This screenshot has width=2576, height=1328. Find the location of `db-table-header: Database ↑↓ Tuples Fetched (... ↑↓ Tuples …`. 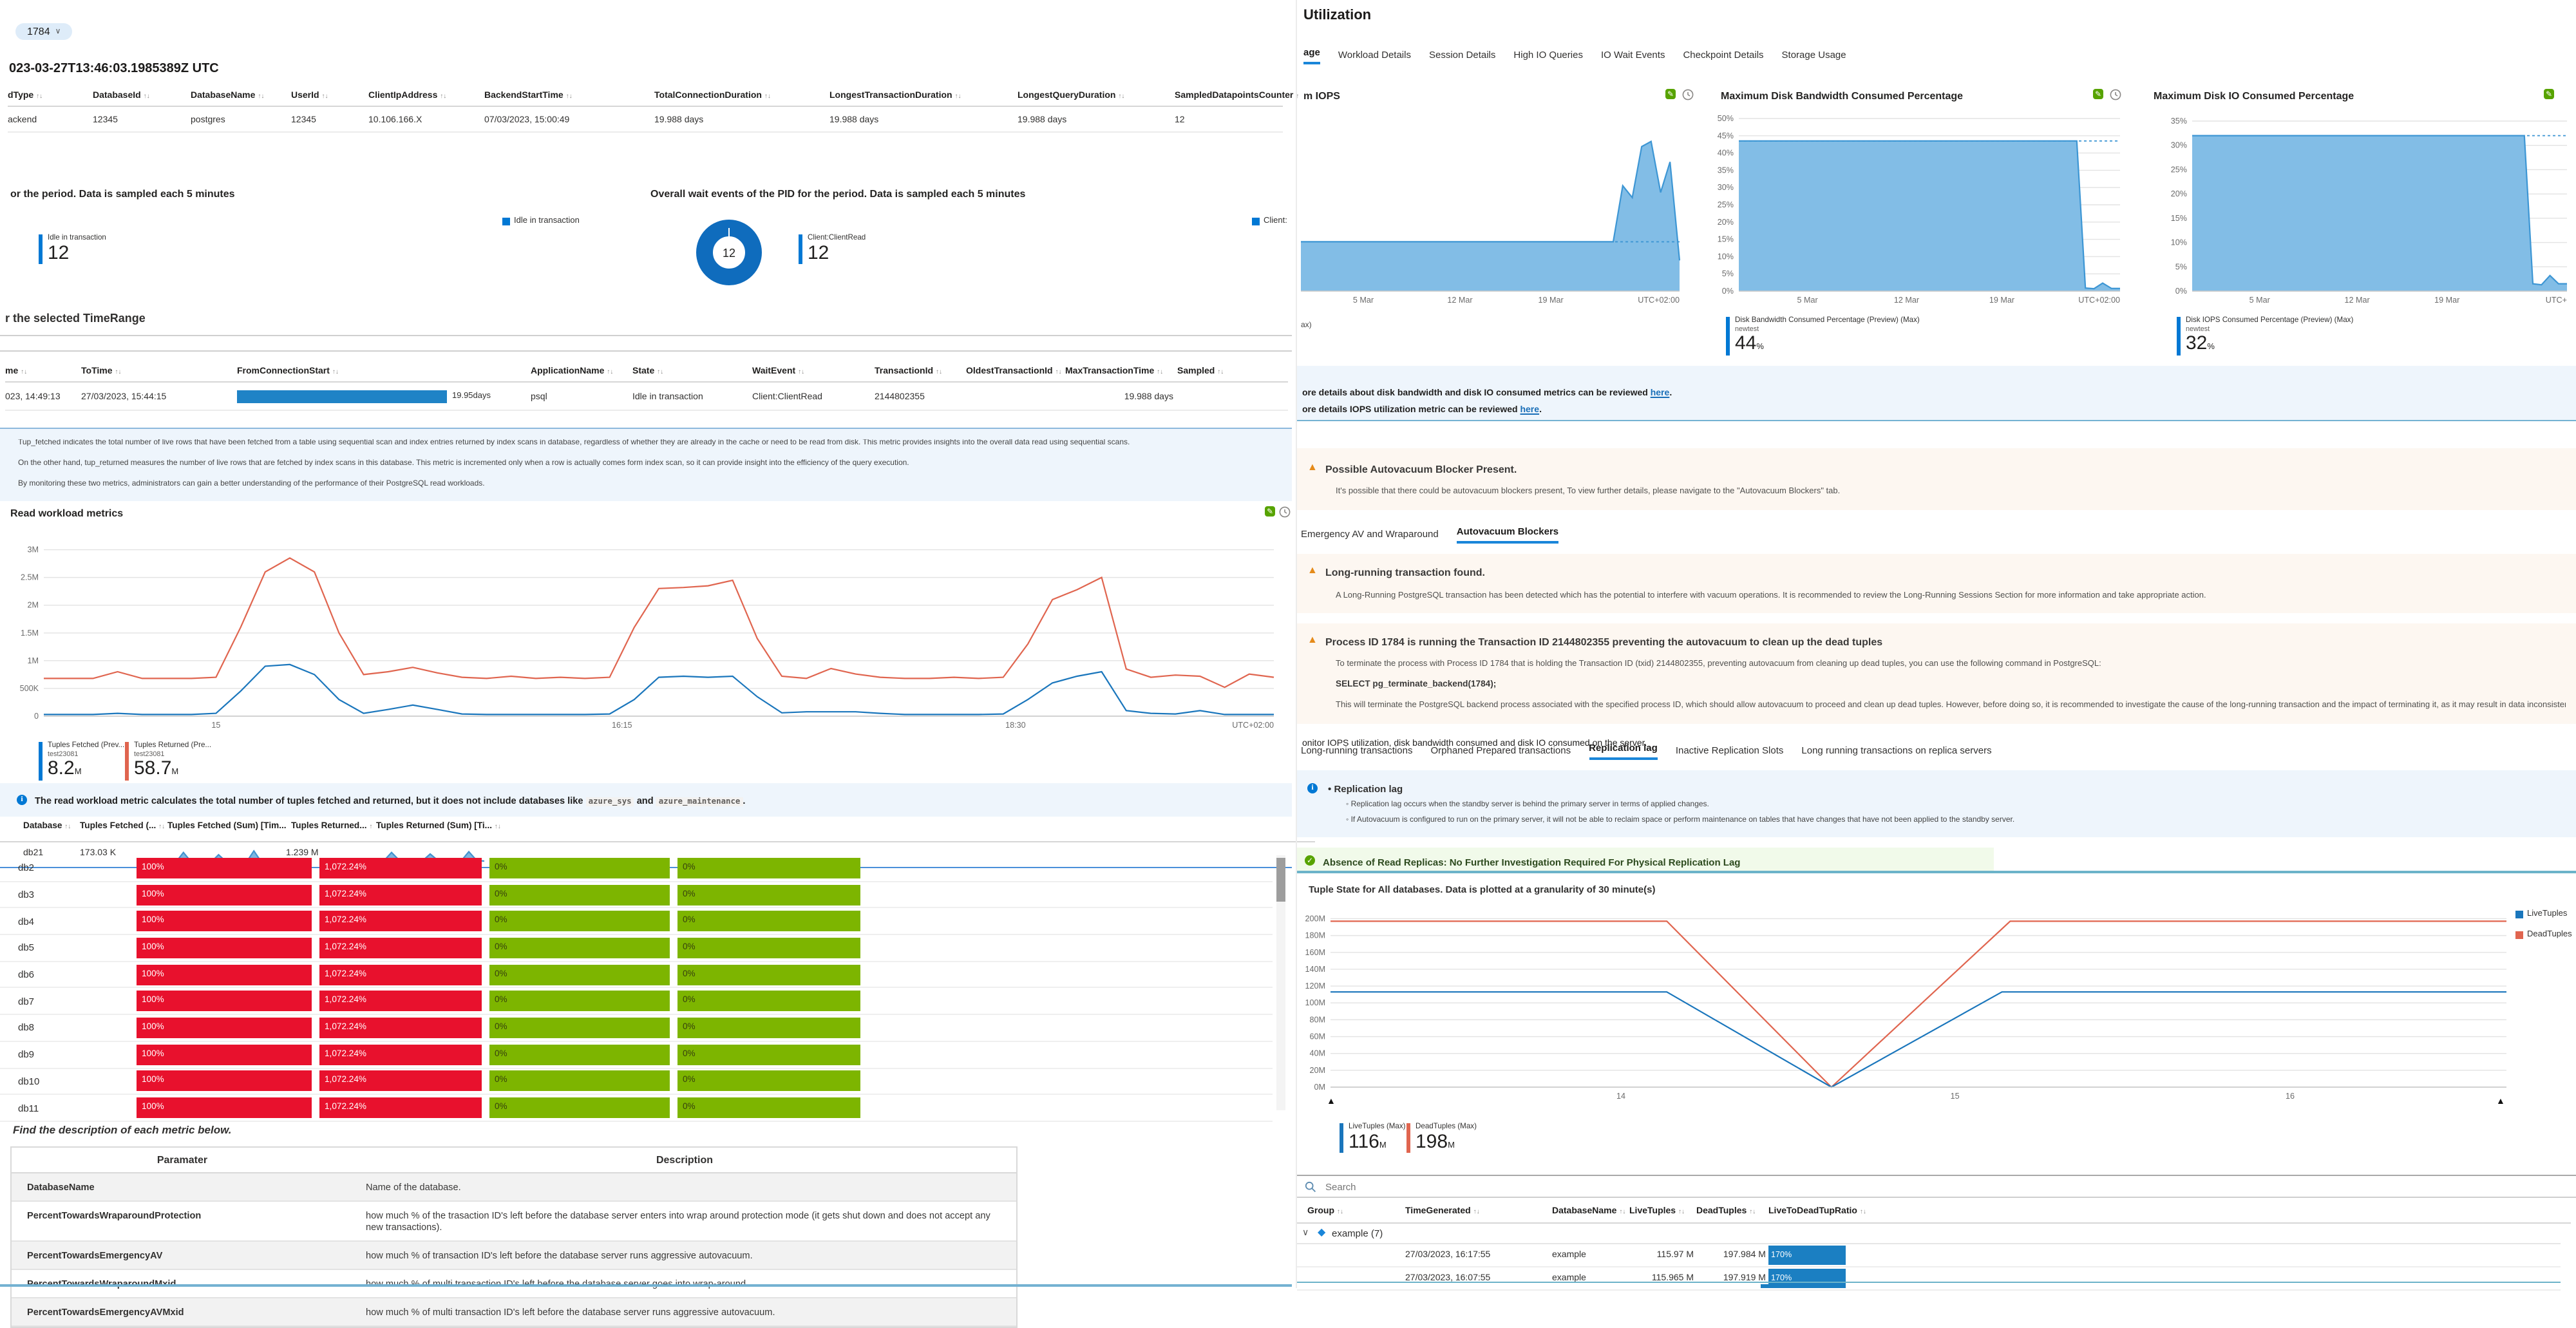

db-table-header: Database ↑↓ Tuples Fetched (... ↑↓ Tuples … is located at coordinates (657, 832).